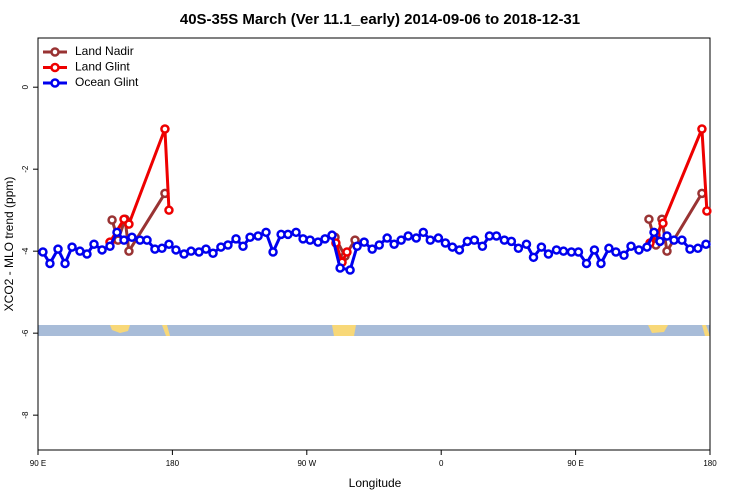 This screenshot has width=750, height=500. I want to click on y-tick-label: -6, so click(25, 333).